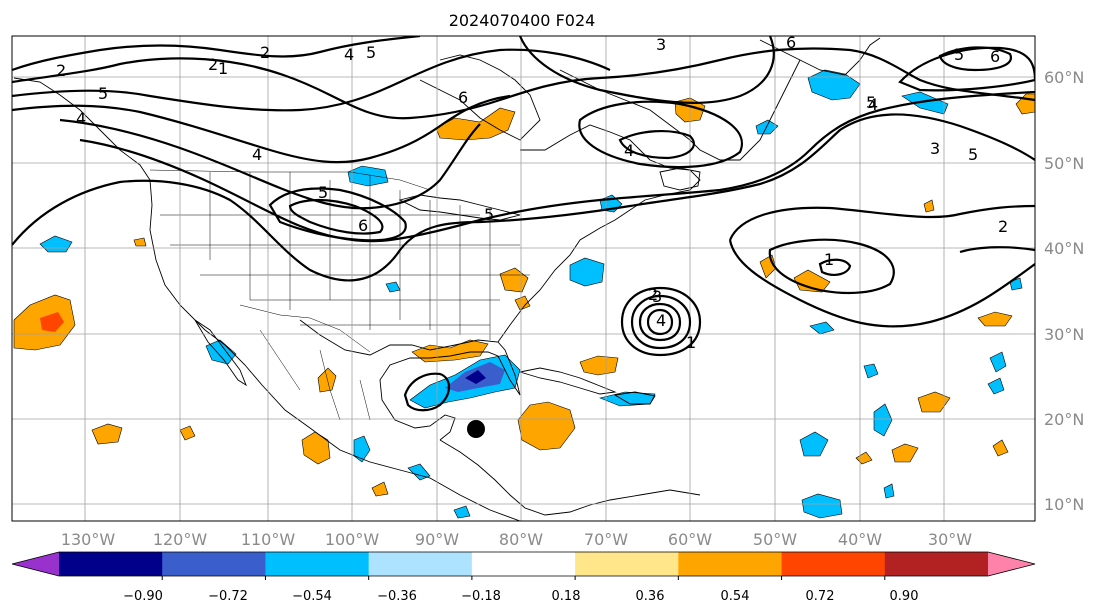 This screenshot has height=615, width=1105. I want to click on lon-label: 130°W, so click(88, 539).